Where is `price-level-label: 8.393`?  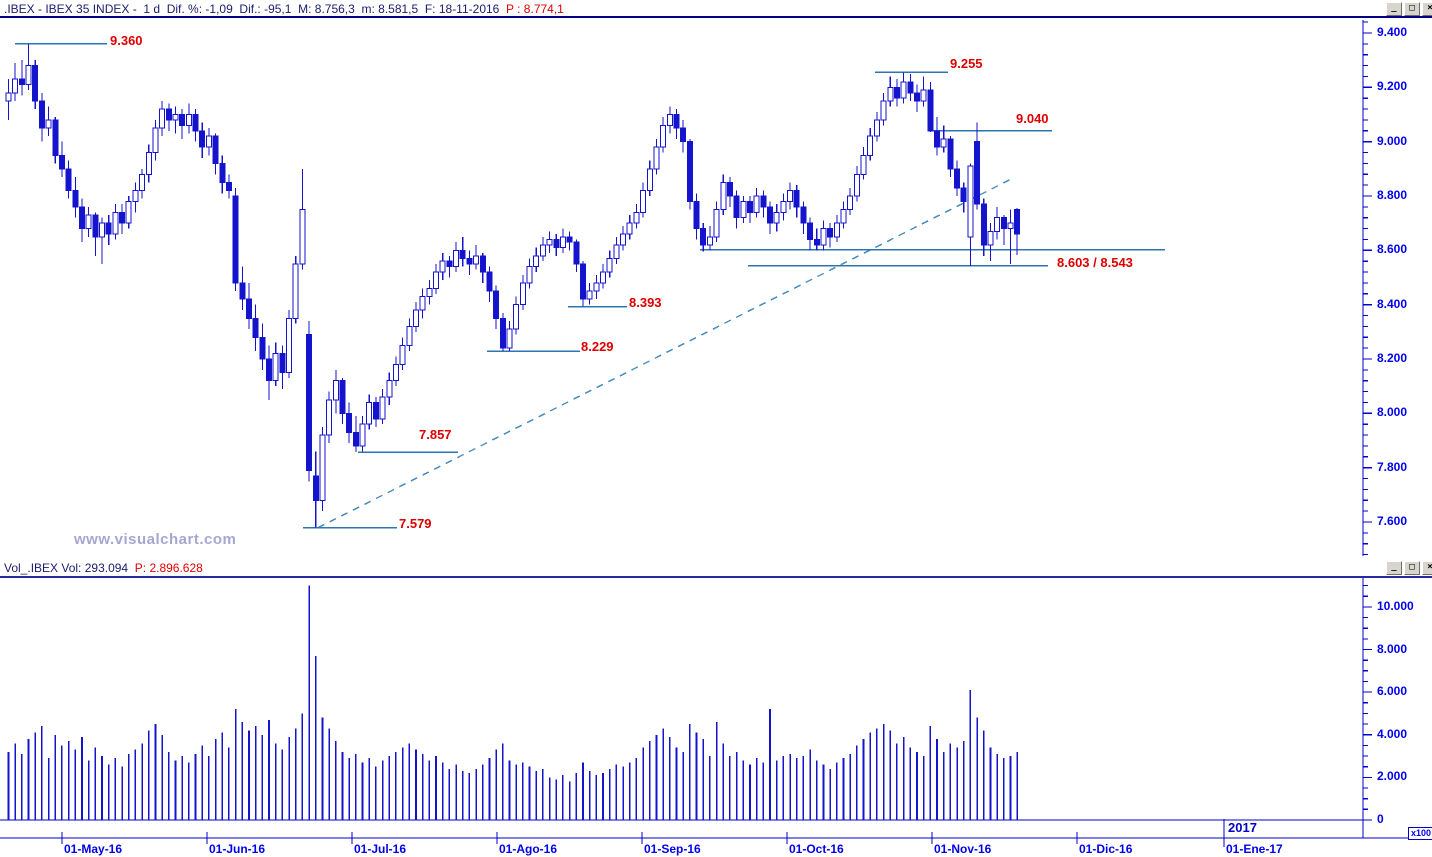 price-level-label: 8.393 is located at coordinates (645, 302).